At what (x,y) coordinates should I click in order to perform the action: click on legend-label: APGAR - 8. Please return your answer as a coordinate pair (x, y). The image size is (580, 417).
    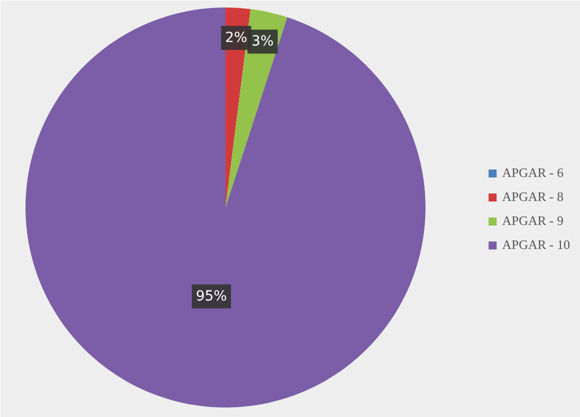
    Looking at the image, I should click on (533, 196).